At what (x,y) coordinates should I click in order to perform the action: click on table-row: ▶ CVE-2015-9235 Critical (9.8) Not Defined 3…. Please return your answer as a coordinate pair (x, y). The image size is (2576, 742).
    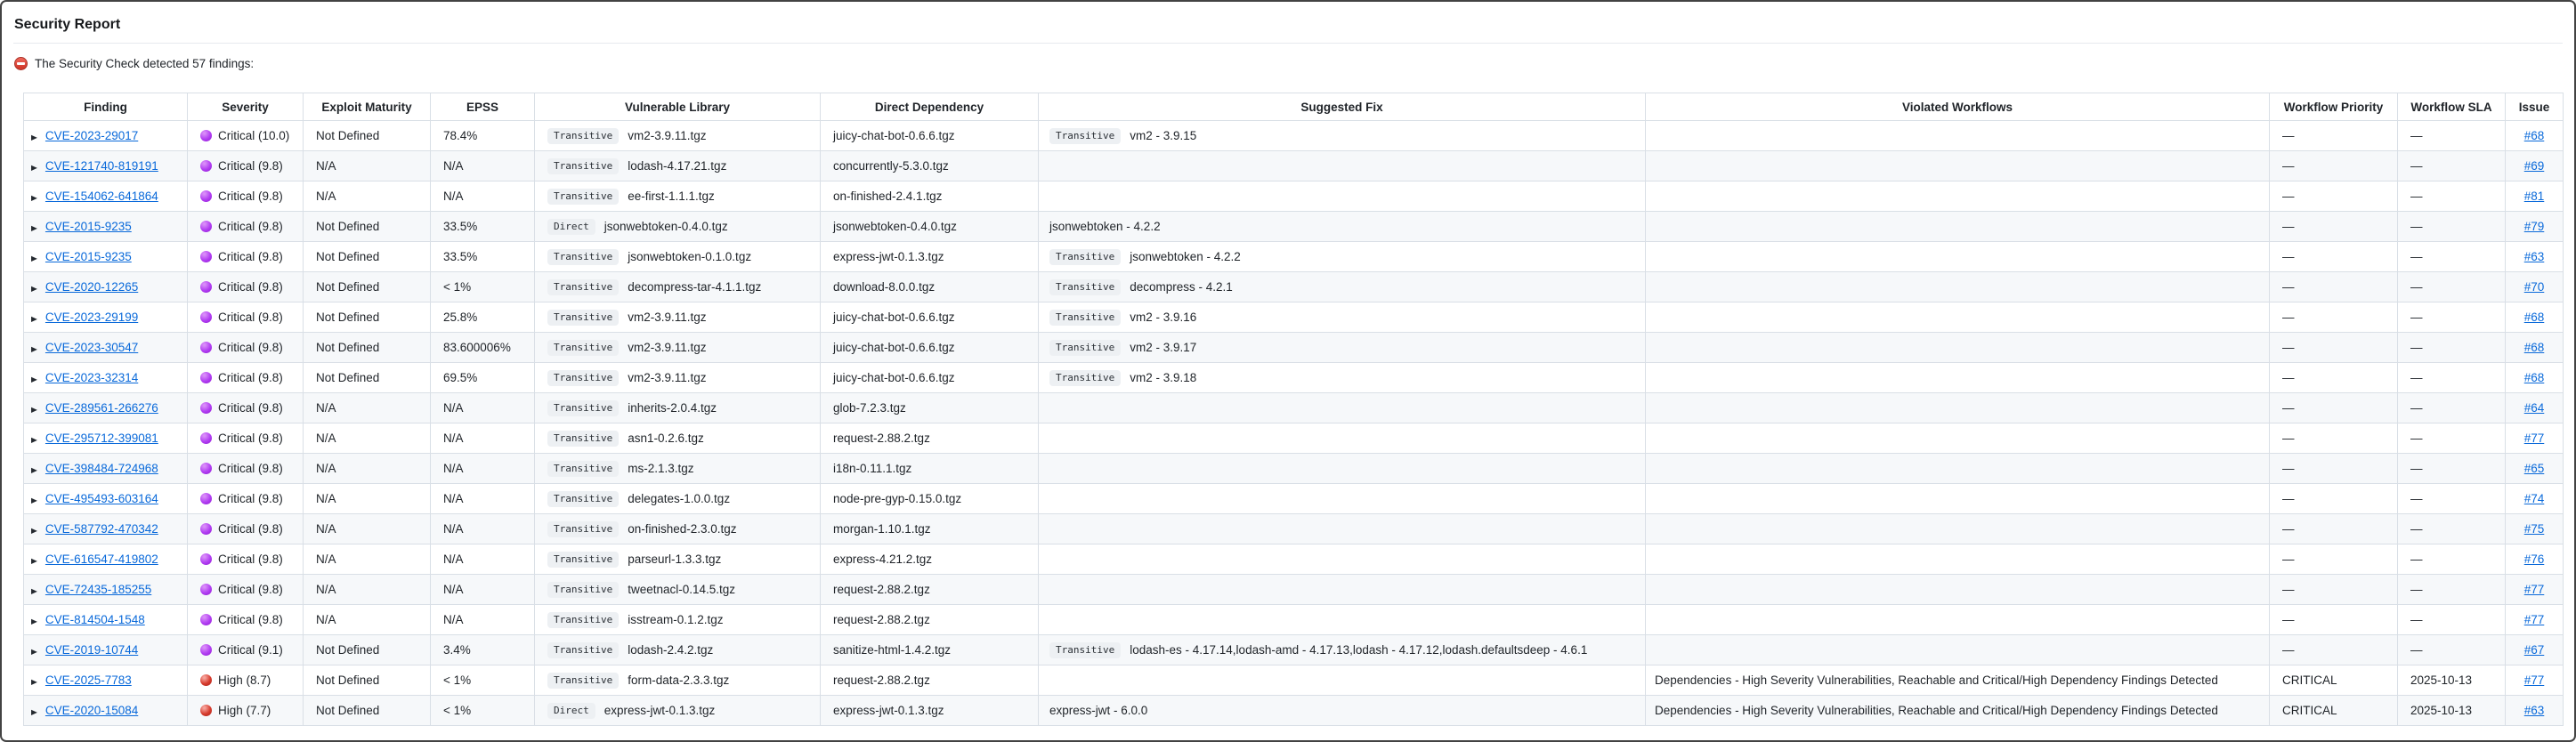
    Looking at the image, I should click on (1294, 226).